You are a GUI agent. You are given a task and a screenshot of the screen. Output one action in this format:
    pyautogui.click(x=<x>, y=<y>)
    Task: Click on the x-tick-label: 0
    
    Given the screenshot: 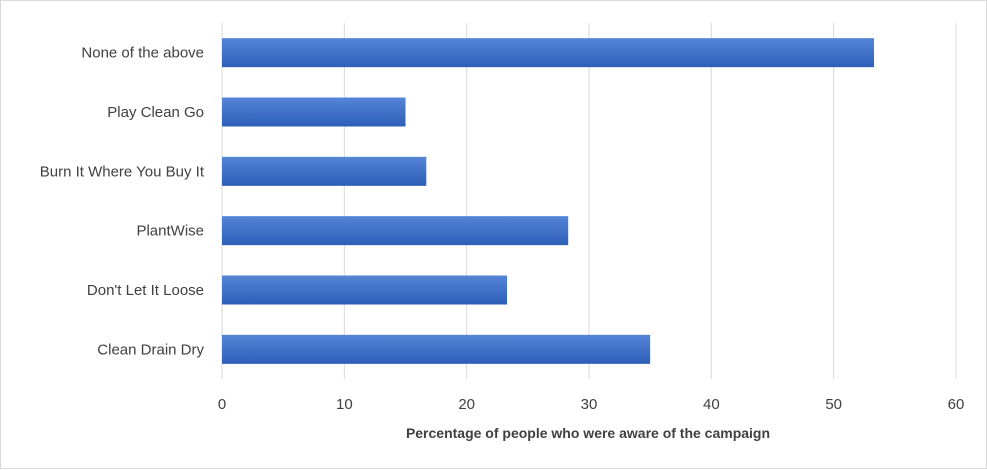 What is the action you would take?
    pyautogui.click(x=222, y=404)
    